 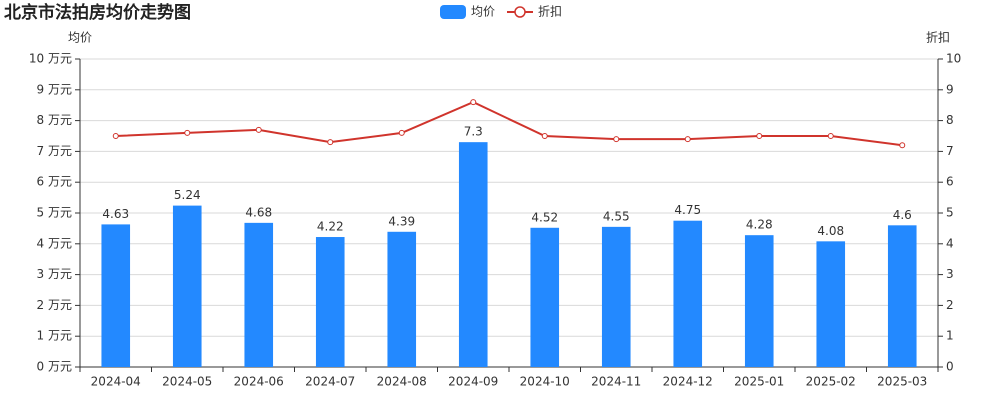 I want to click on bar-value-label: 4.75, so click(x=687, y=210).